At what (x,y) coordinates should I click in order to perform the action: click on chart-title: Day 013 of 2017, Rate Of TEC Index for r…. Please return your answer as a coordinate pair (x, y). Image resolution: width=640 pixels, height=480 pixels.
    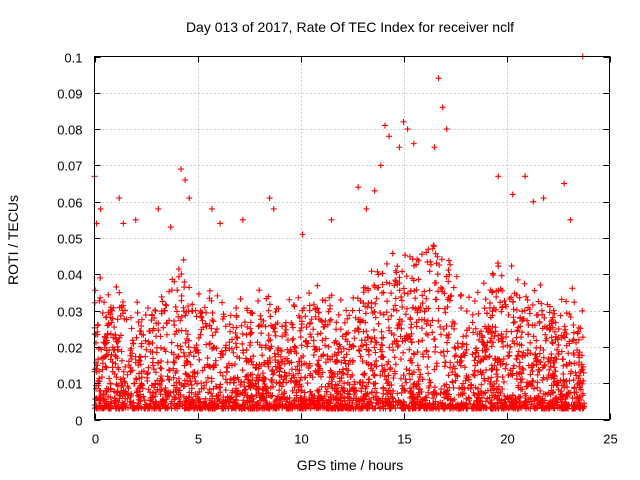
    Looking at the image, I should click on (350, 27).